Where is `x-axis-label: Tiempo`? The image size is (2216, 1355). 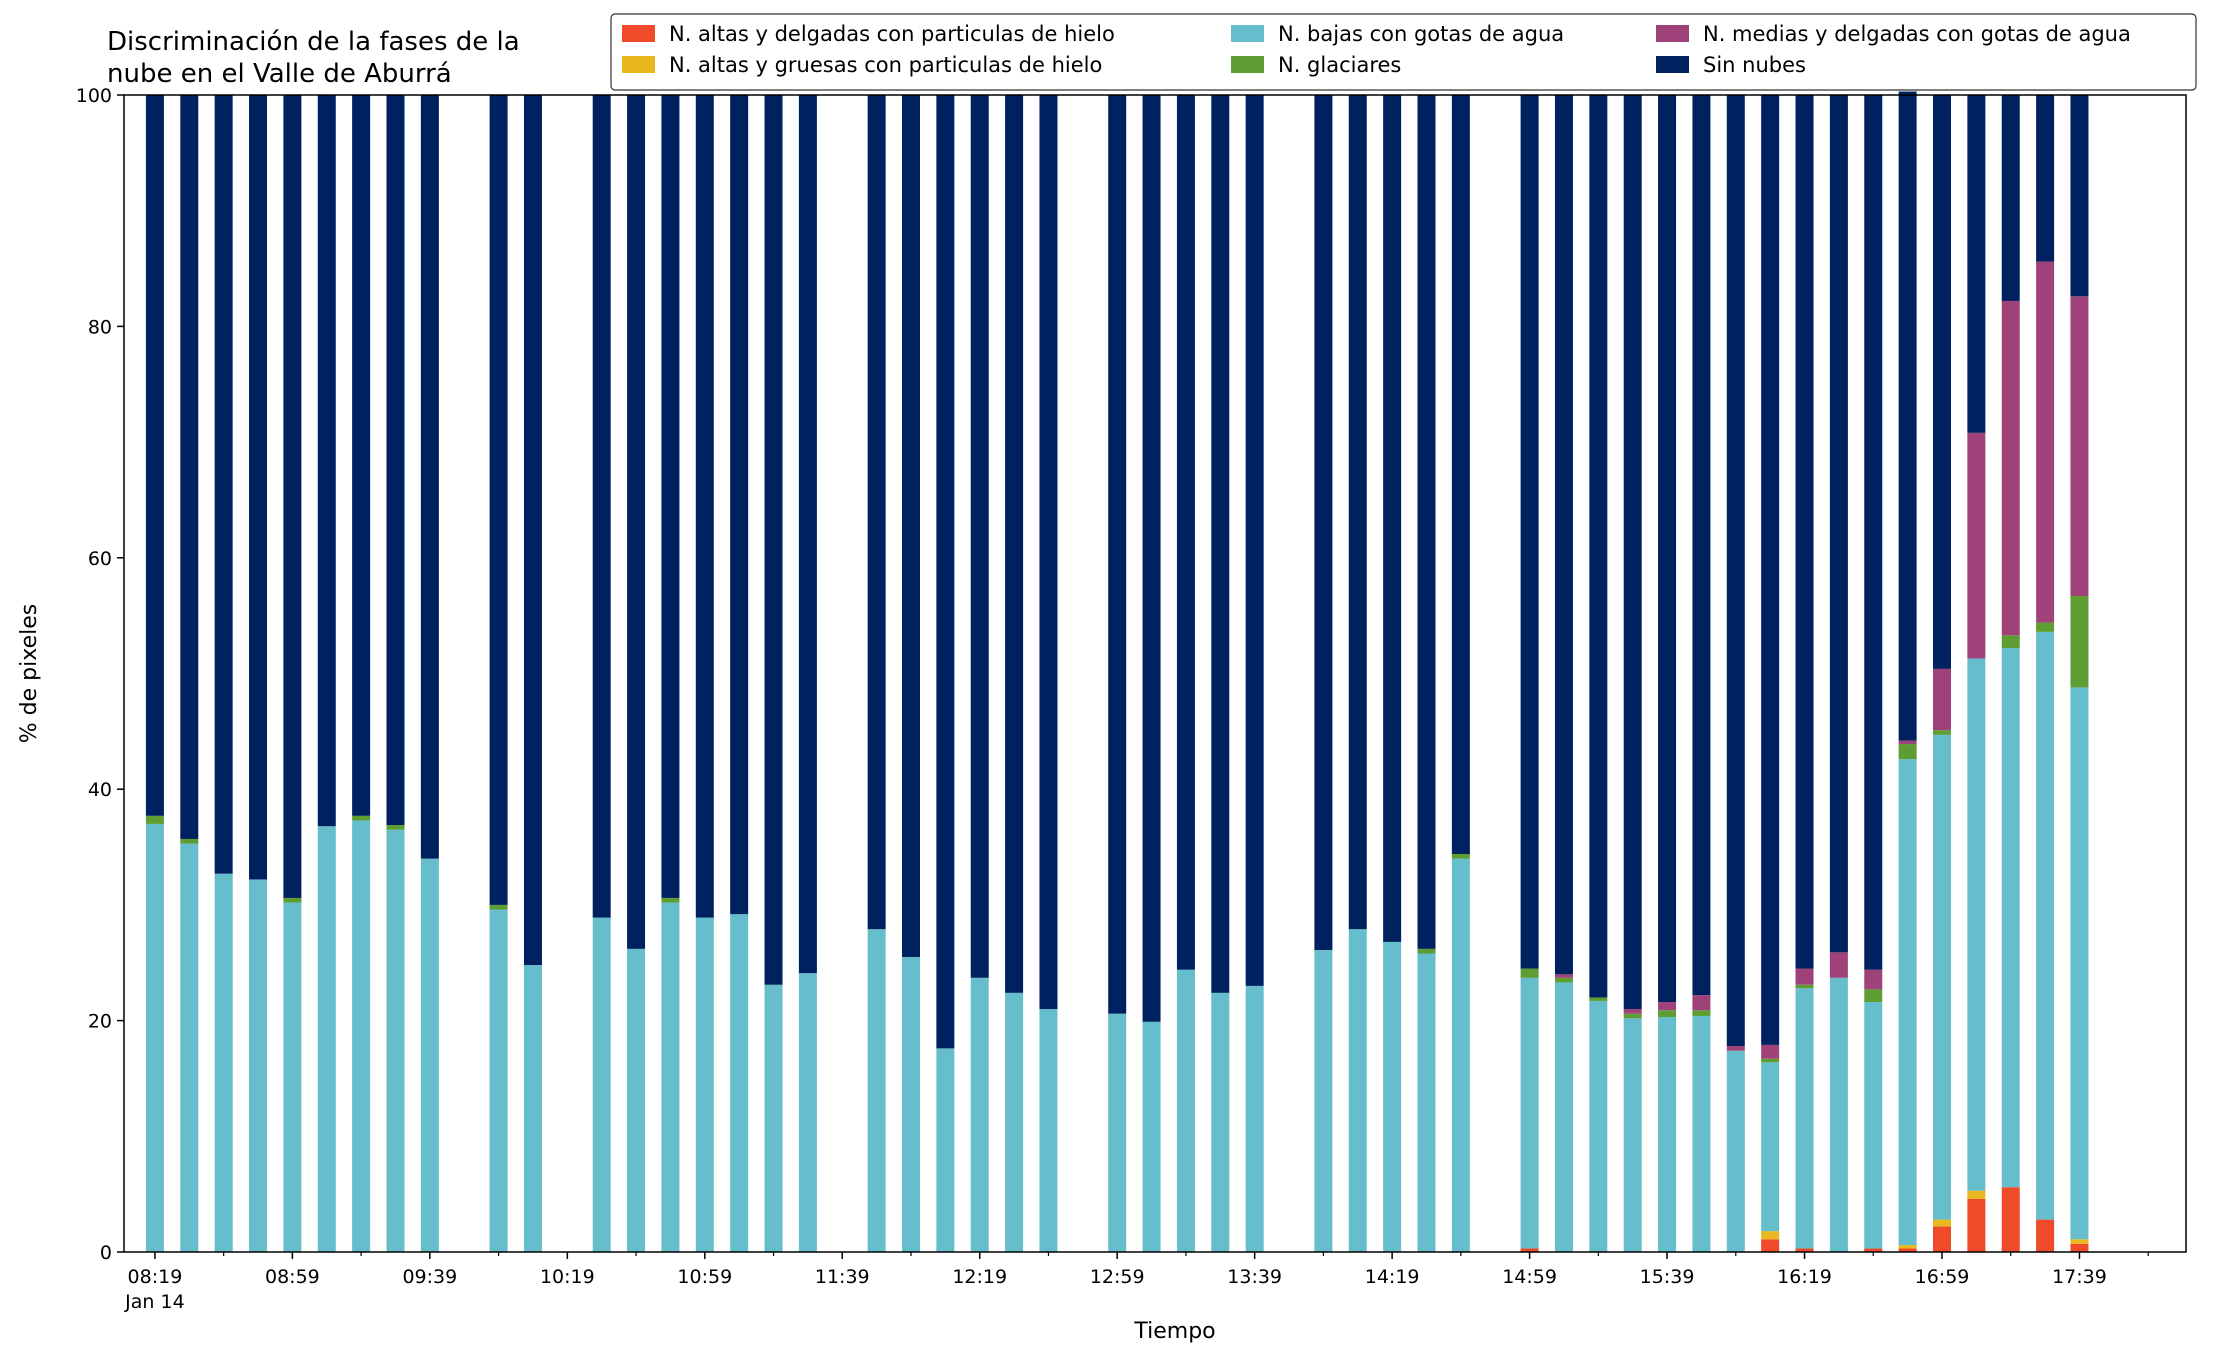 x-axis-label: Tiempo is located at coordinates (1174, 1331).